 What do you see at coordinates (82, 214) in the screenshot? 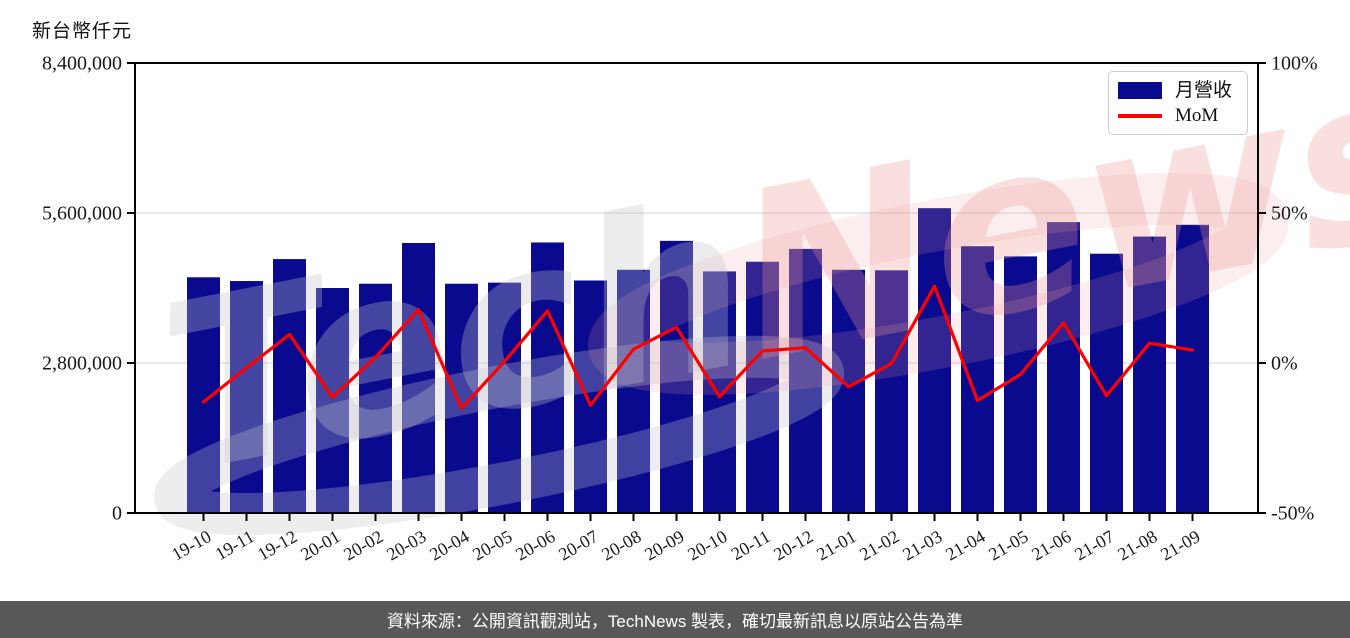
I see `left-tick-label: 5,600,000` at bounding box center [82, 214].